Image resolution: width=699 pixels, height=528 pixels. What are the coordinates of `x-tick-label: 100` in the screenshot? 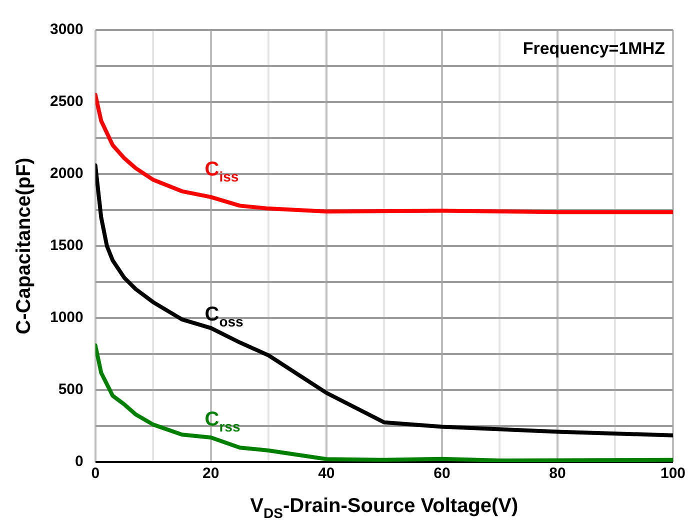 It's located at (673, 473).